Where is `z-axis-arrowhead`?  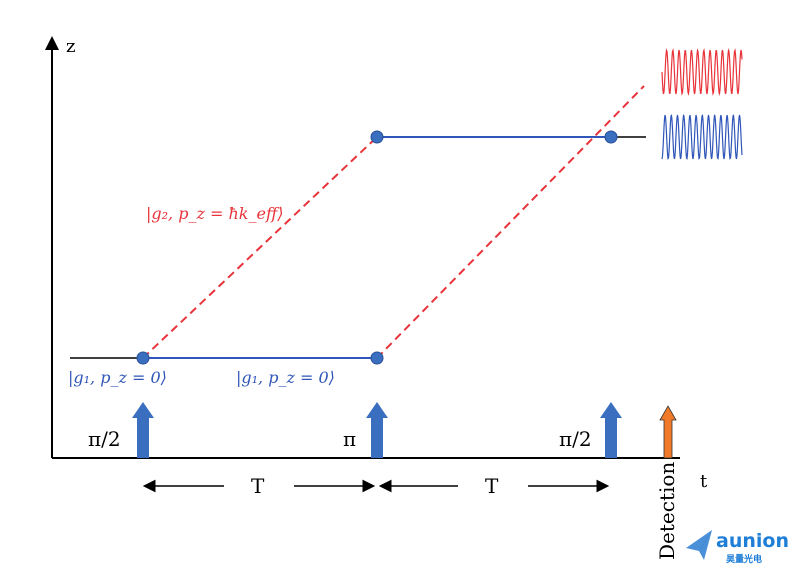 z-axis-arrowhead is located at coordinates (52, 43).